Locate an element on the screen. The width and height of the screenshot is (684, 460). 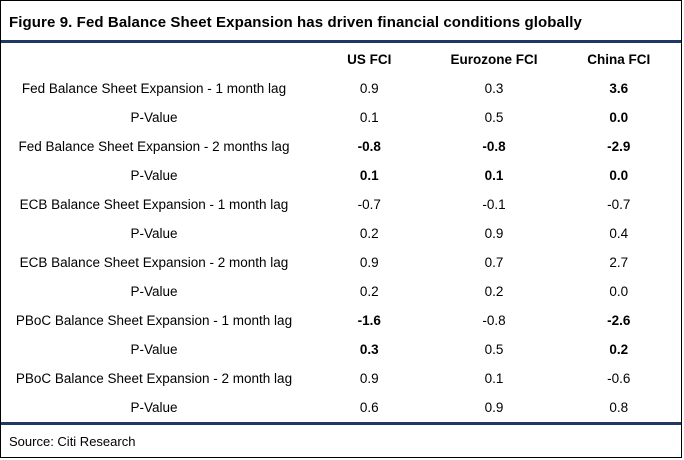
header-row: US FCI Eurozone FCI China FCI is located at coordinates (341, 60).